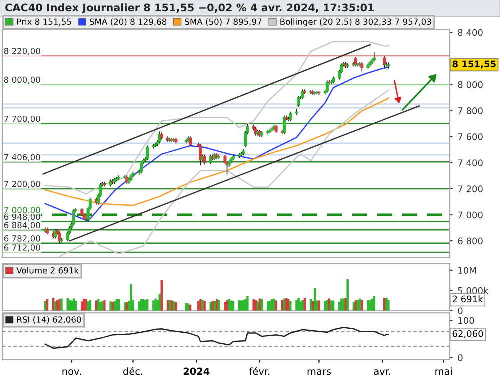  Describe the element at coordinates (382, 372) in the screenshot. I see `x-tick-label: avr.` at that location.